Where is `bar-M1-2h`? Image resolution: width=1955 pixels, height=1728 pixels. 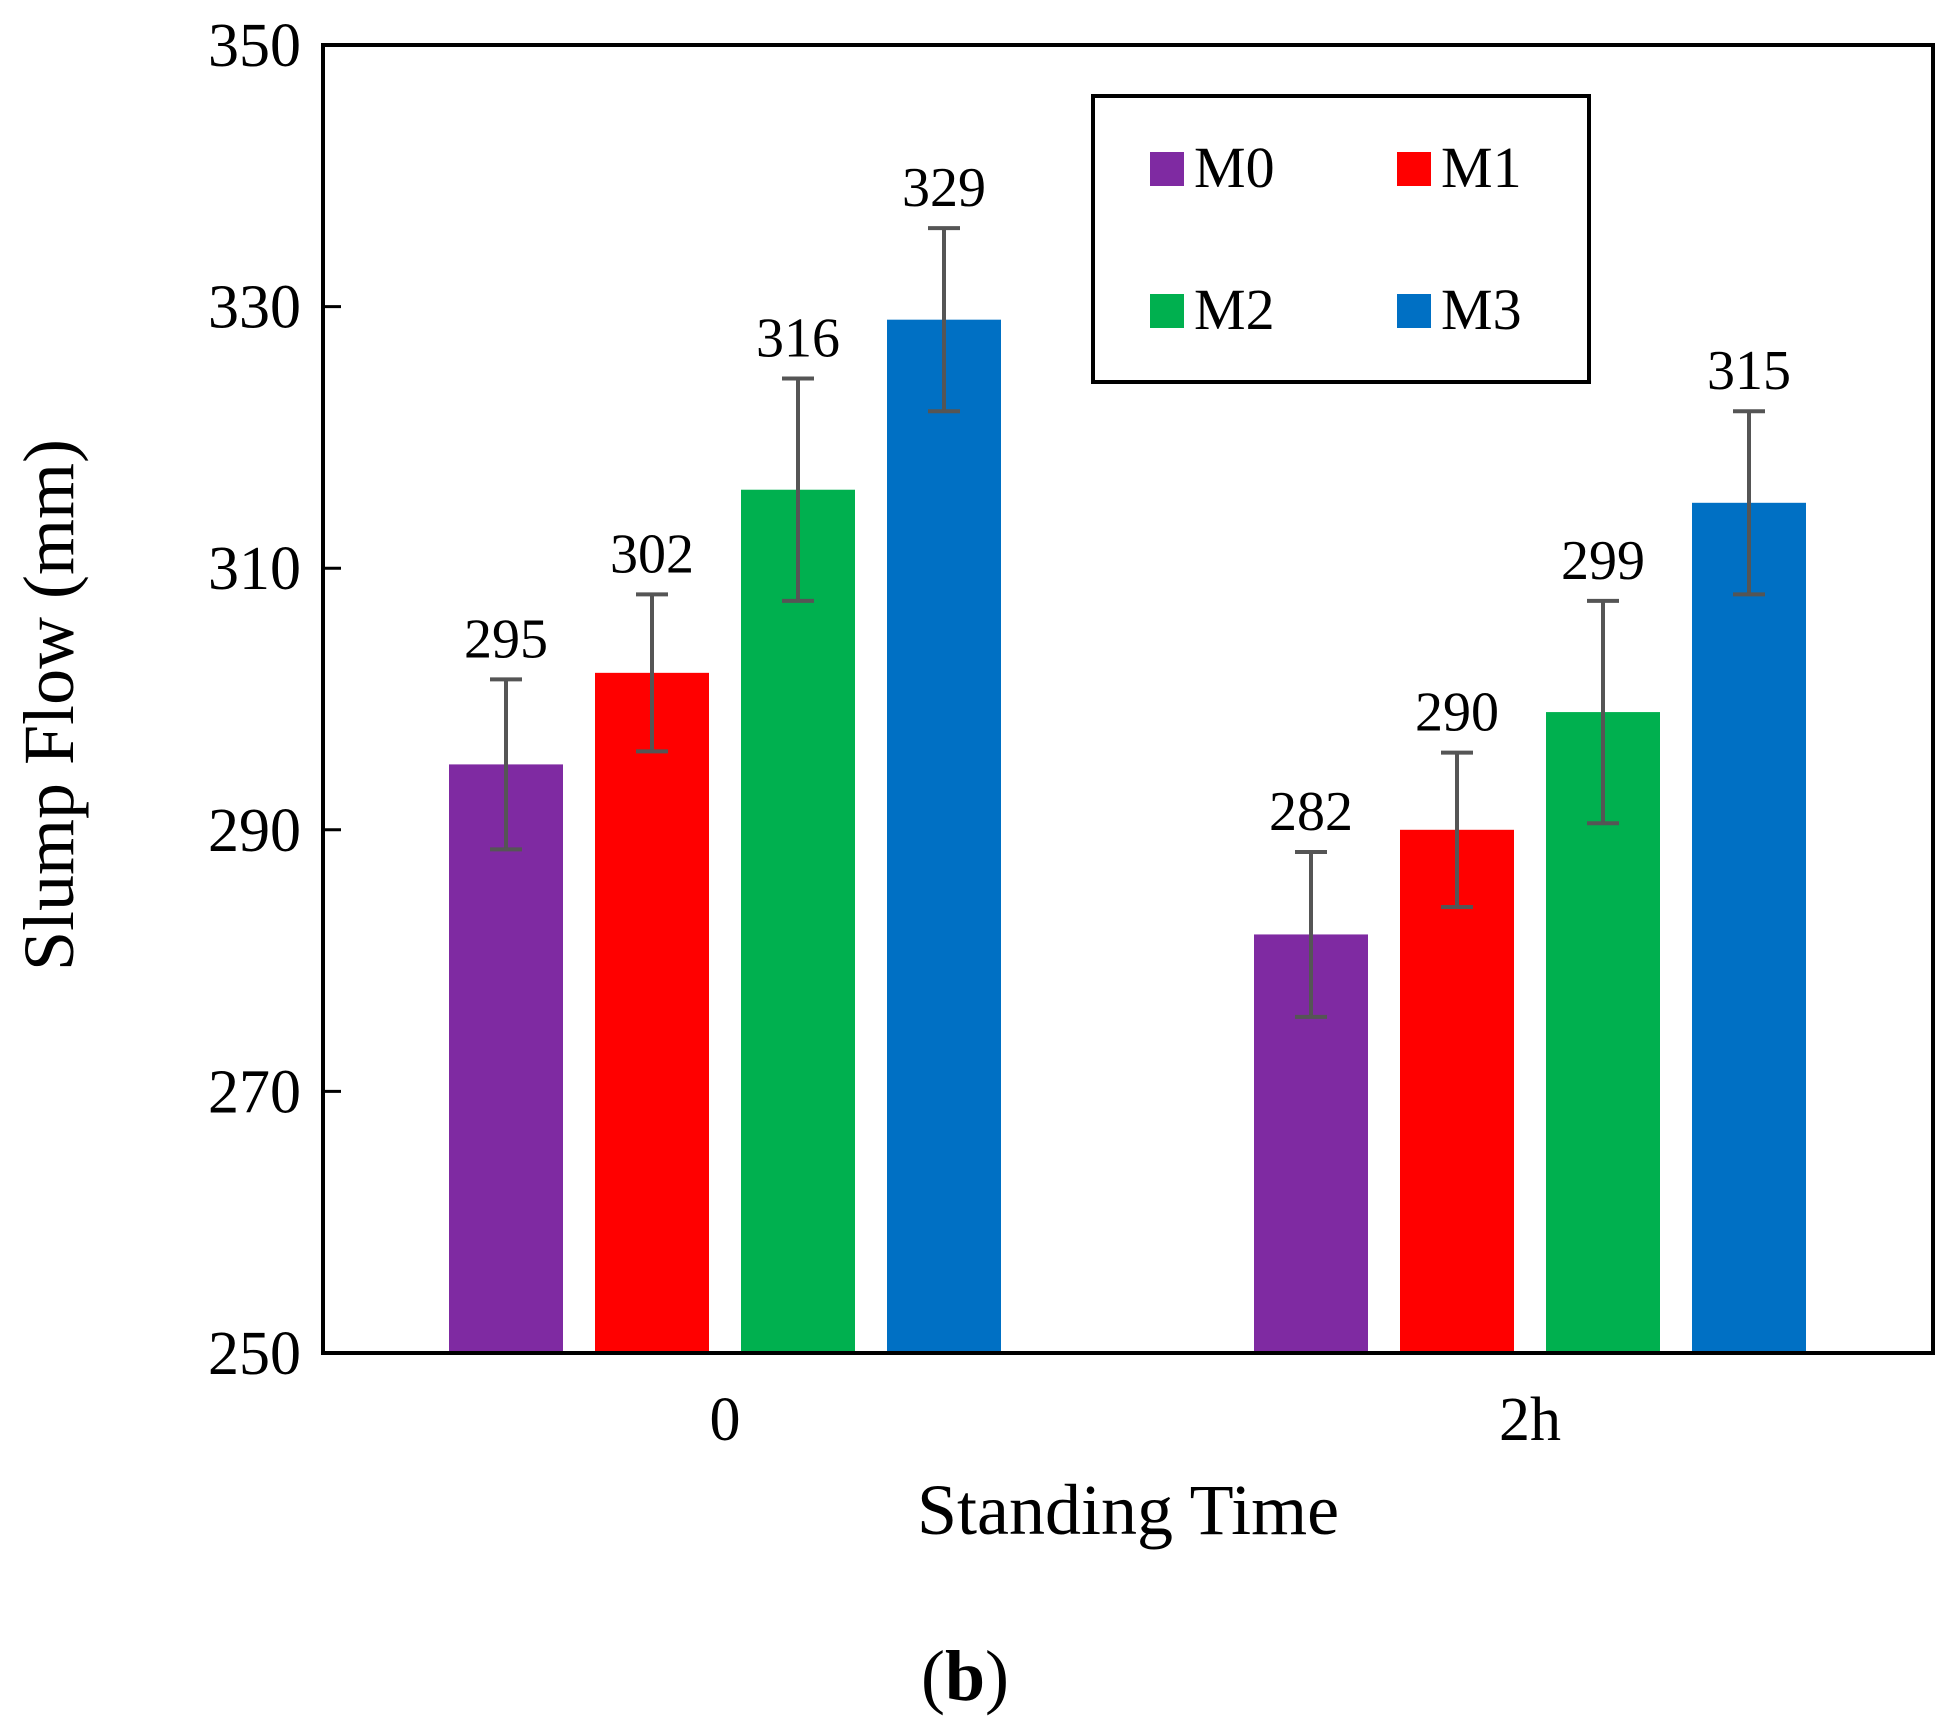 bar-M1-2h is located at coordinates (1457, 1091).